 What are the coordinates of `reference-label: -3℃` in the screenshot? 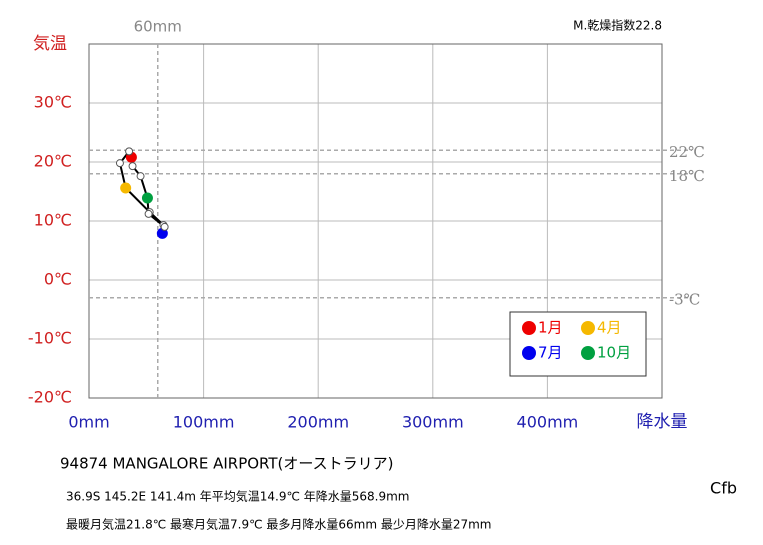 It's located at (684, 300).